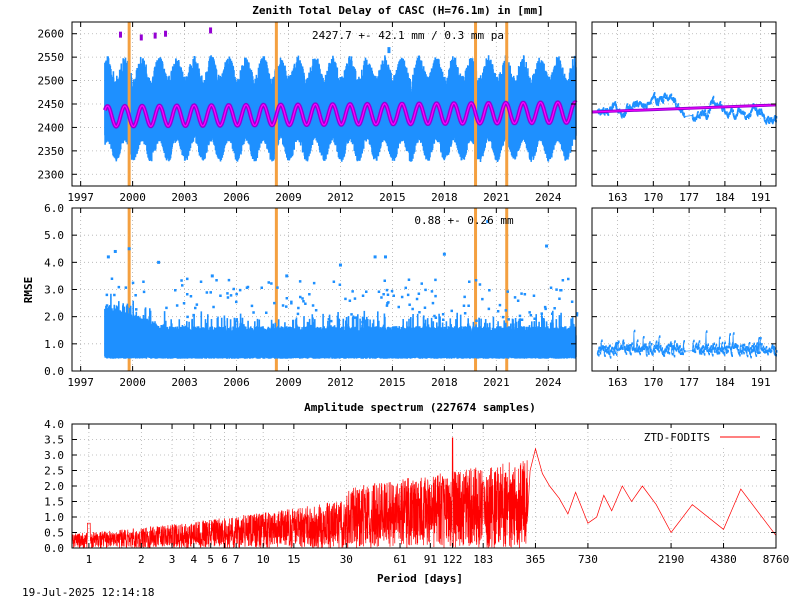 This screenshot has width=800, height=600. What do you see at coordinates (342, 300) in the screenshot?
I see `rmse-scattered-points` at bounding box center [342, 300].